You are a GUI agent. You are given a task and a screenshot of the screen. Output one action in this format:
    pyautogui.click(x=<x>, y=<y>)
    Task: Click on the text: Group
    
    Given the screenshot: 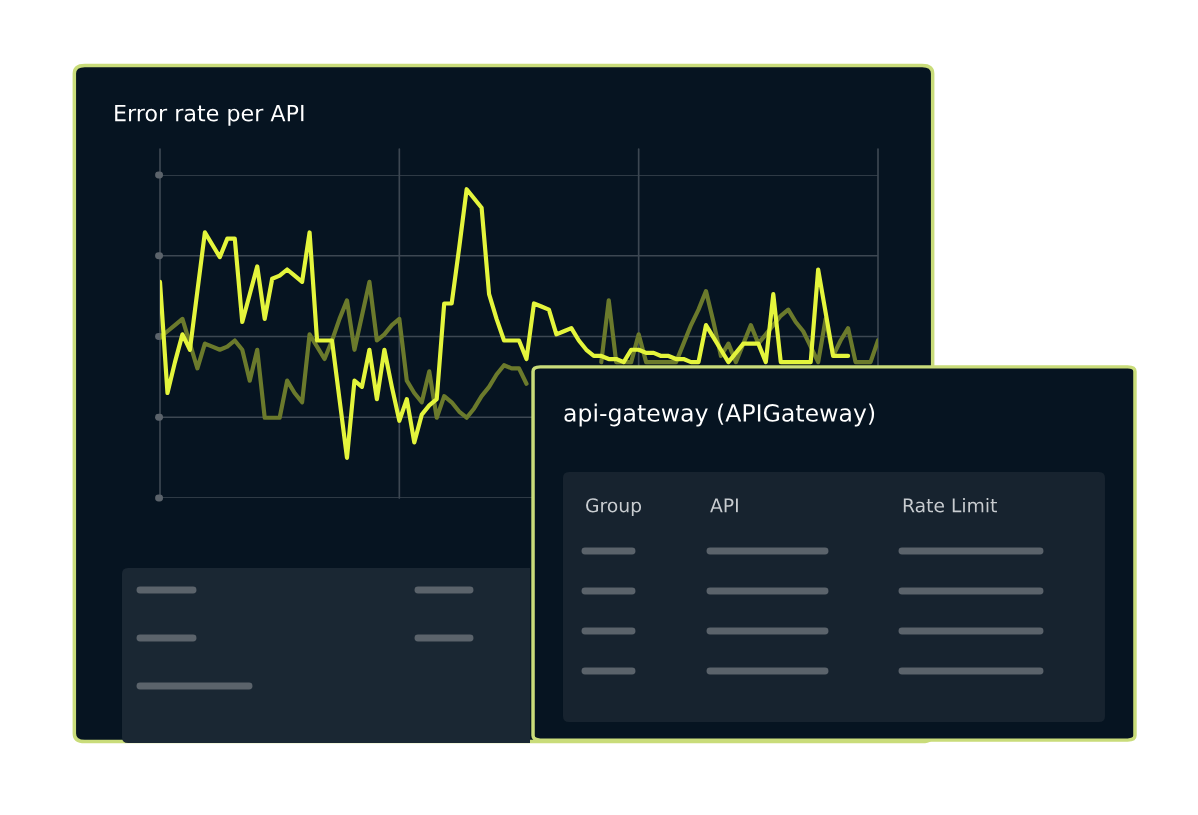 What is the action you would take?
    pyautogui.click(x=614, y=507)
    